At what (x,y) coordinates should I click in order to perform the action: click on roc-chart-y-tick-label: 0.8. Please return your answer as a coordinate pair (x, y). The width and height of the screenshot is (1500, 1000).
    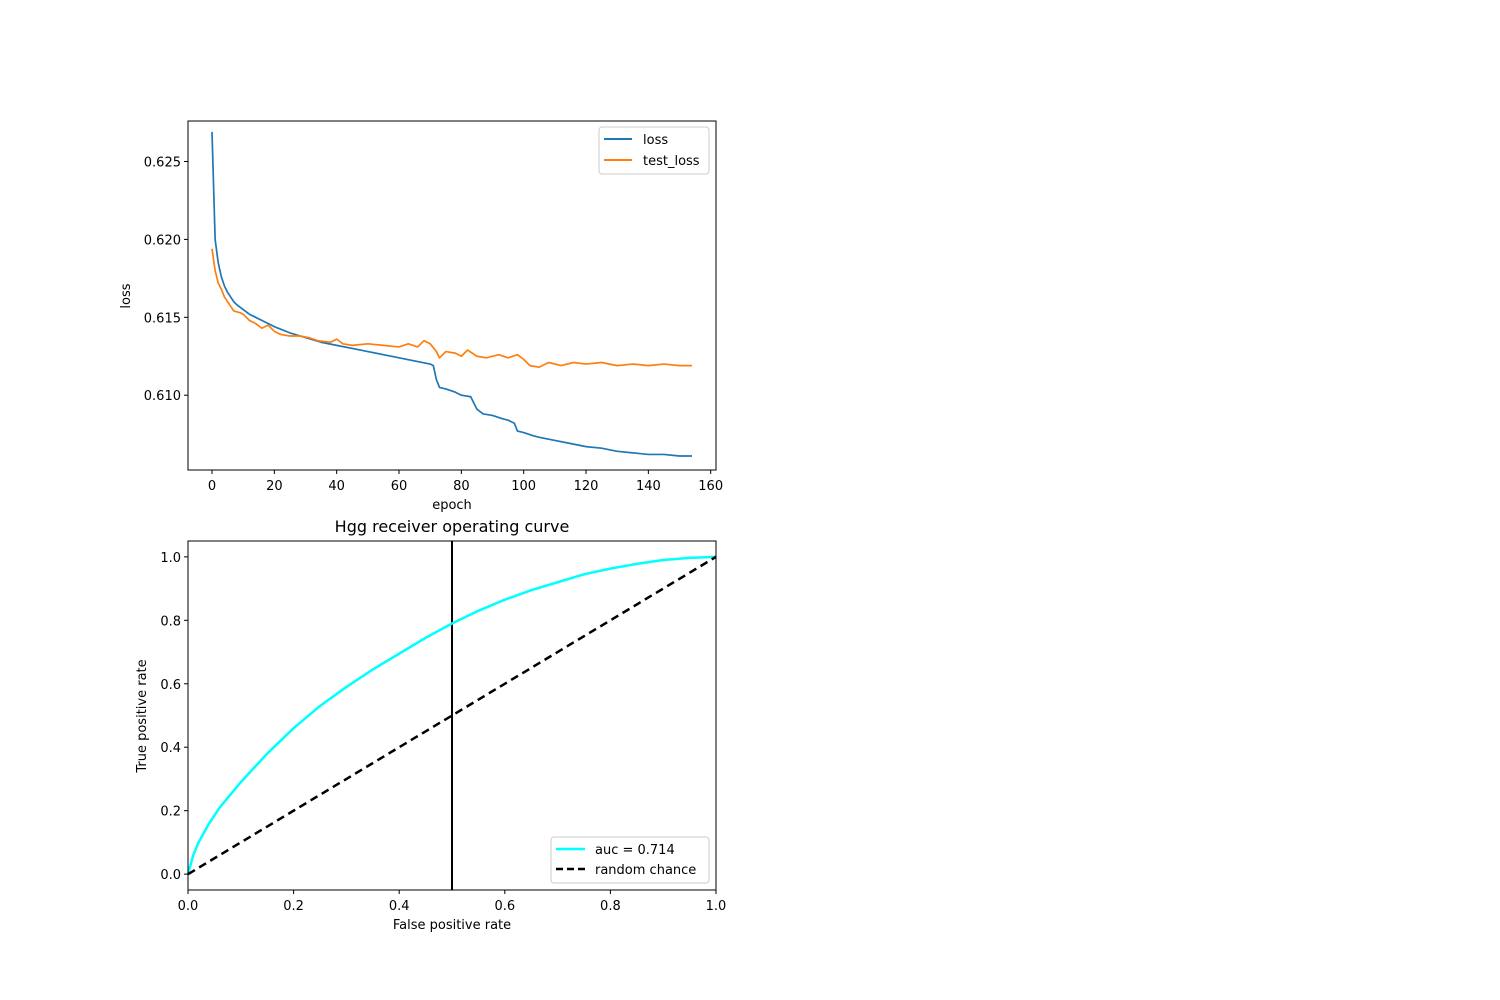
    Looking at the image, I should click on (170, 621).